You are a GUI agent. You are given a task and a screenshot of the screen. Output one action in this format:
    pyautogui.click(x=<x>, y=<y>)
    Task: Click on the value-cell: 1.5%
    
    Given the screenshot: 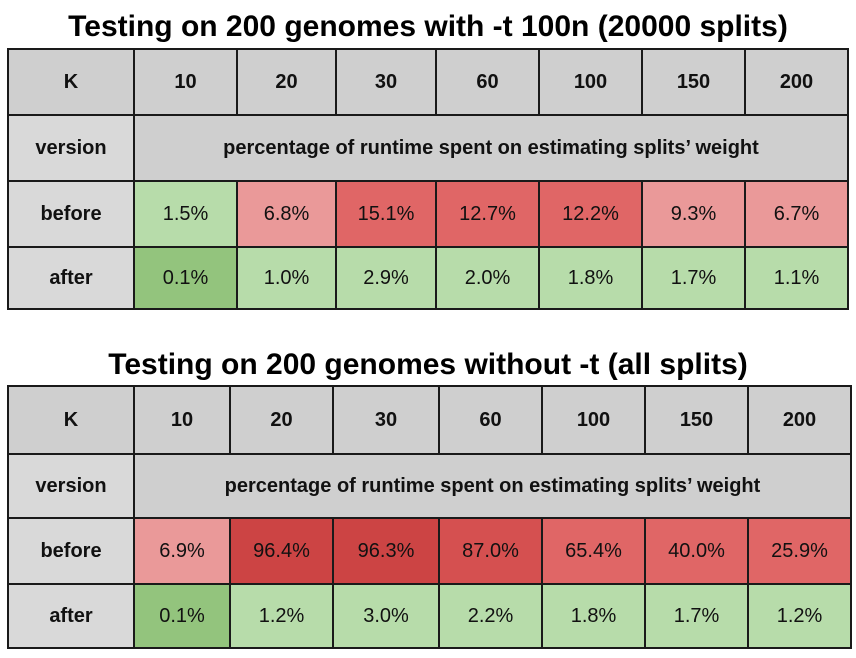 What is the action you would take?
    pyautogui.click(x=185, y=214)
    